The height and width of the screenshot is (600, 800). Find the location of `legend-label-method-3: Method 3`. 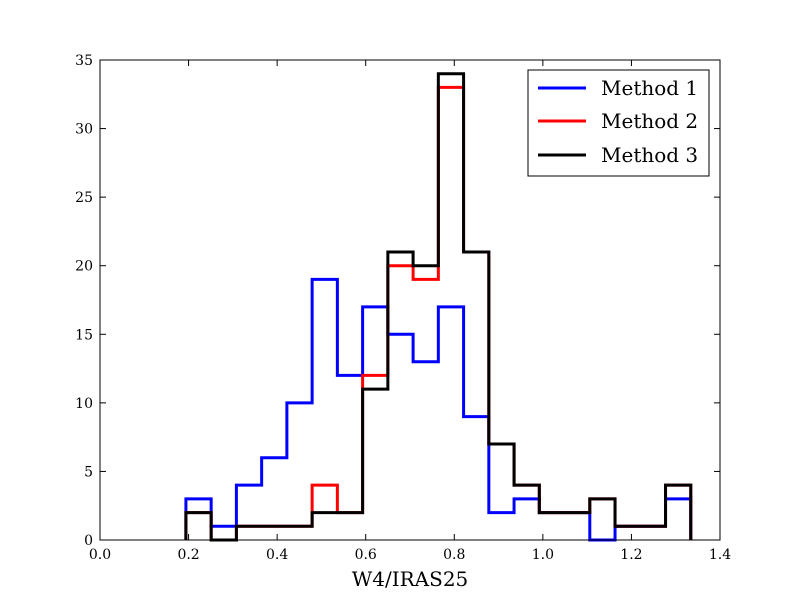

legend-label-method-3: Method 3 is located at coordinates (649, 155).